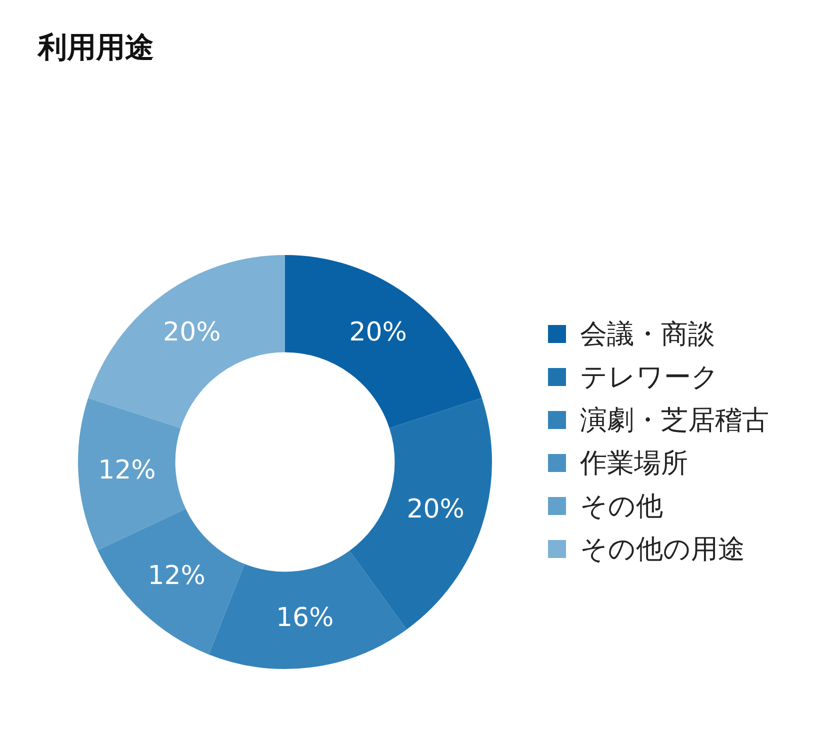  I want to click on data-label: 16%, so click(305, 617).